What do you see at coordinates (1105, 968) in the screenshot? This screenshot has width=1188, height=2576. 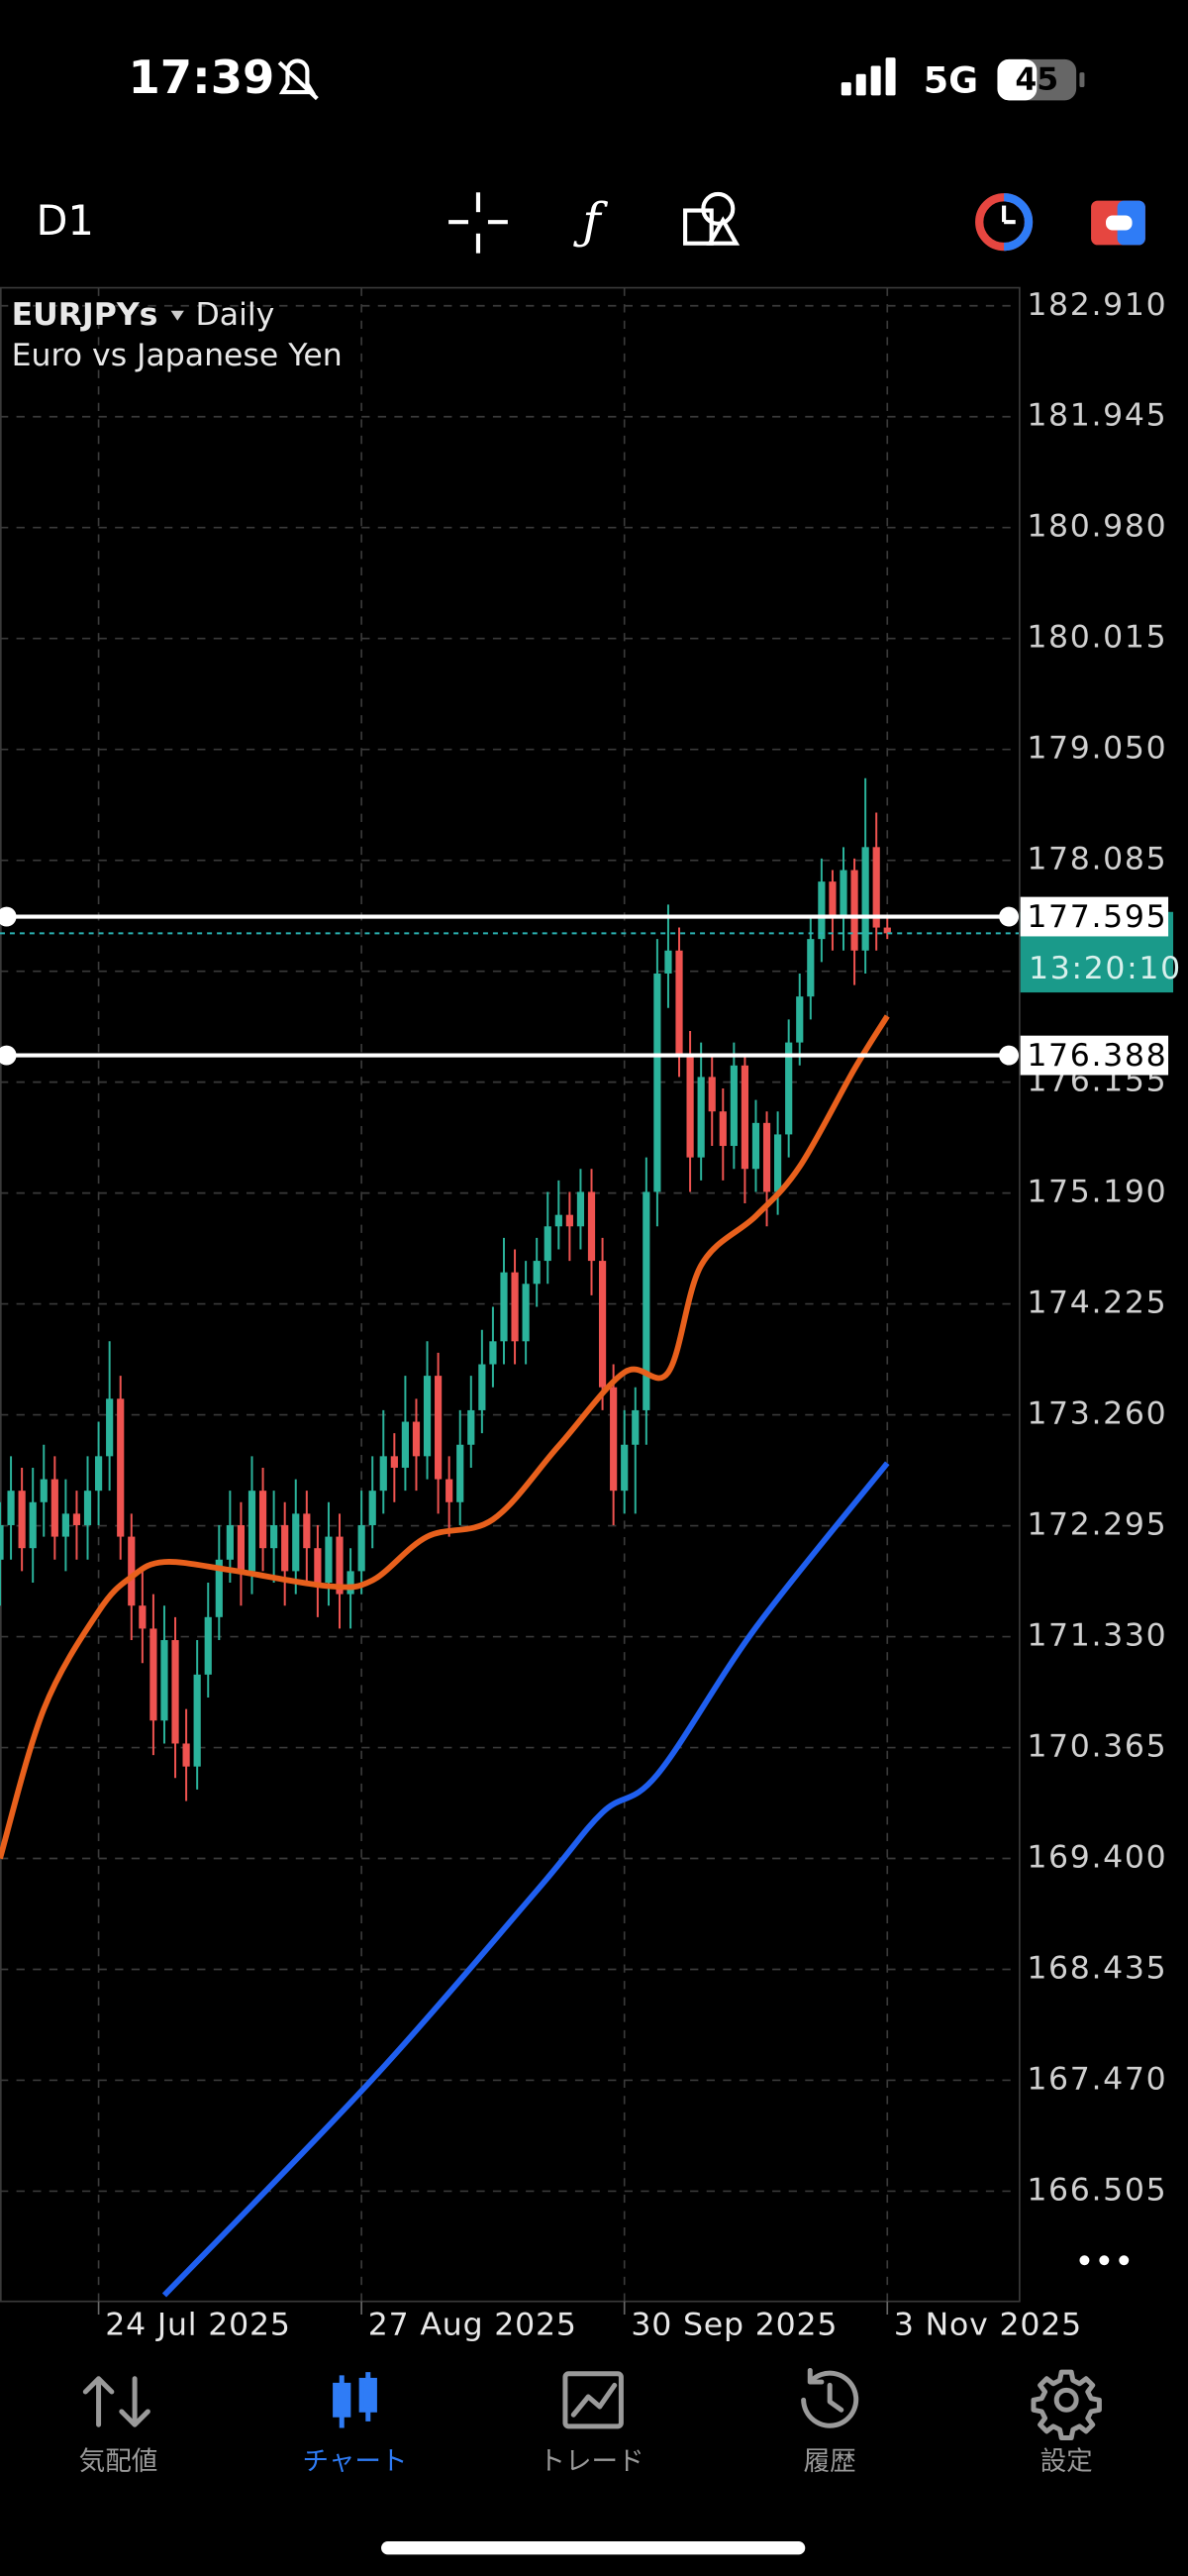 I see `countdown: 13:20:10` at bounding box center [1105, 968].